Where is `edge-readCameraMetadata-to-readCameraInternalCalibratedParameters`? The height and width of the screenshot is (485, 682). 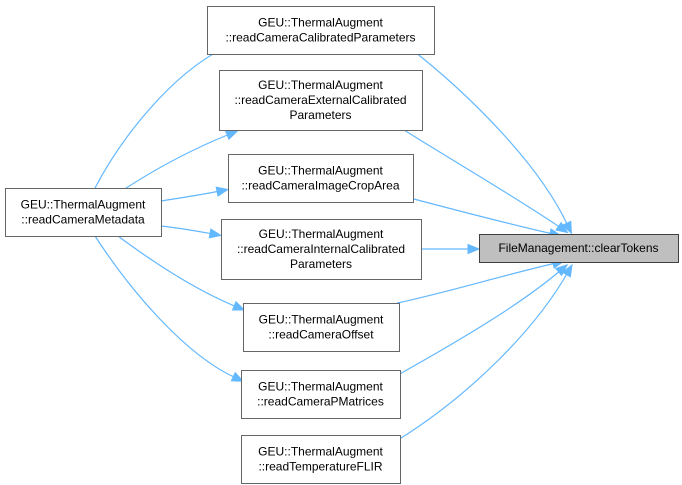 edge-readCameraMetadata-to-readCameraInternalCalibratedParameters is located at coordinates (191, 232).